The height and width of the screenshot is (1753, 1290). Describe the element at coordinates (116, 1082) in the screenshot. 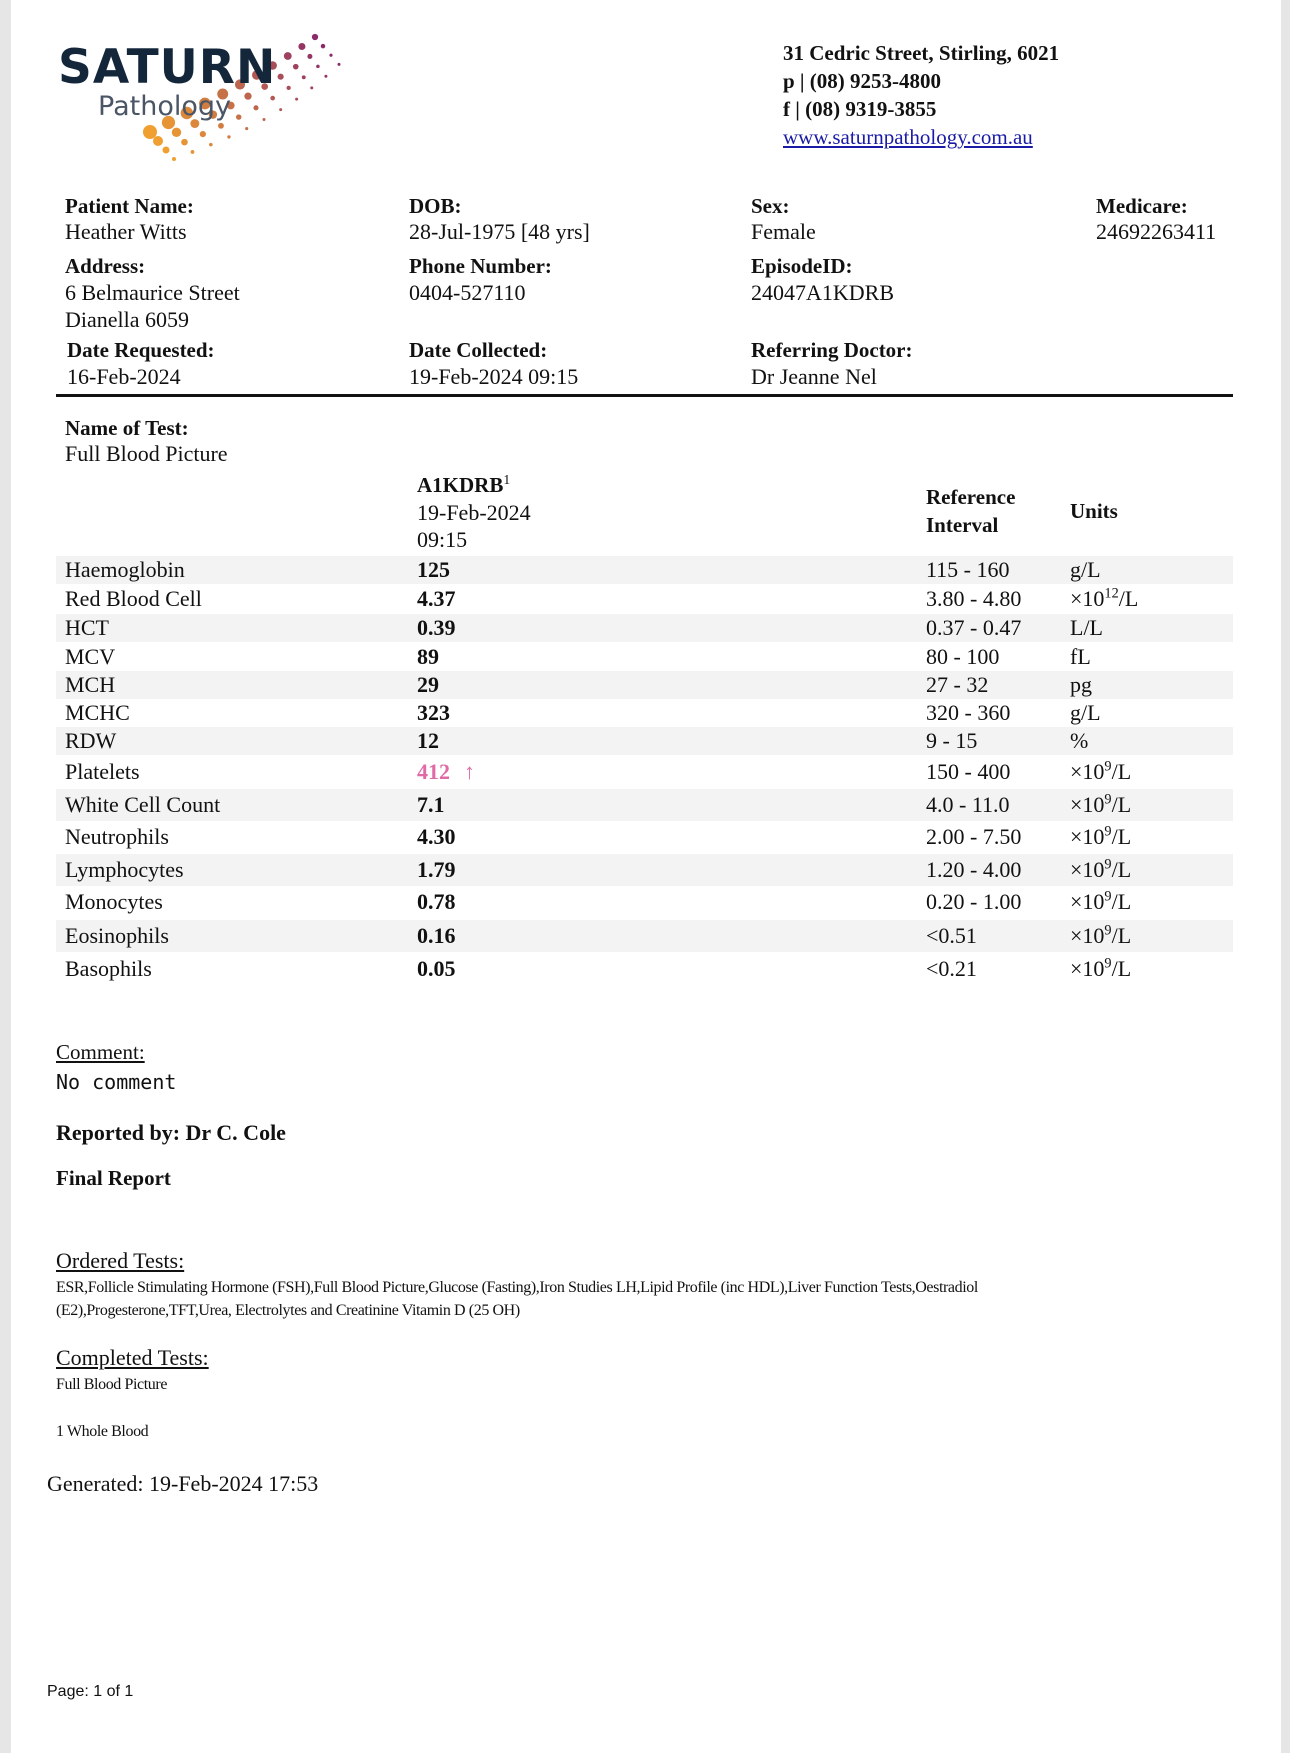

I see `comment-text: No comment` at that location.